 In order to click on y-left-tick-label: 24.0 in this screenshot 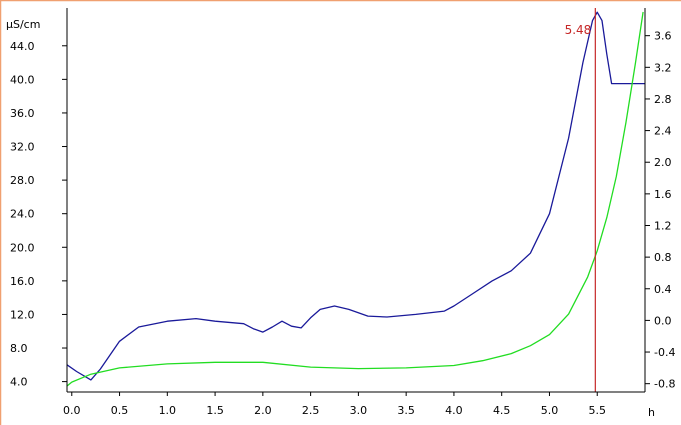, I will do `click(22, 214)`.